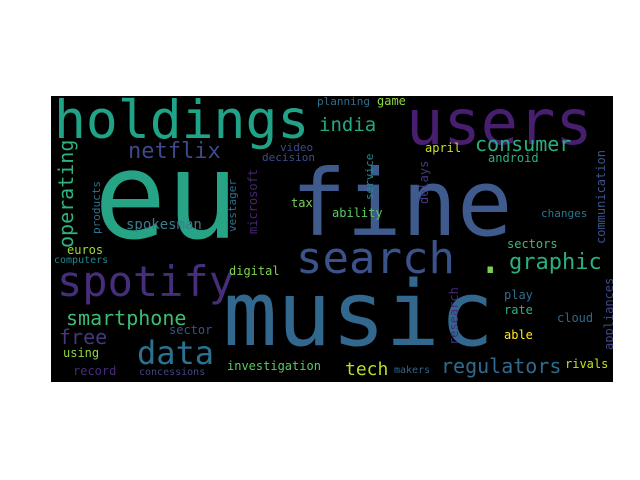 Image resolution: width=640 pixels, height=480 pixels. What do you see at coordinates (587, 364) in the screenshot?
I see `word-rivals: rivals` at bounding box center [587, 364].